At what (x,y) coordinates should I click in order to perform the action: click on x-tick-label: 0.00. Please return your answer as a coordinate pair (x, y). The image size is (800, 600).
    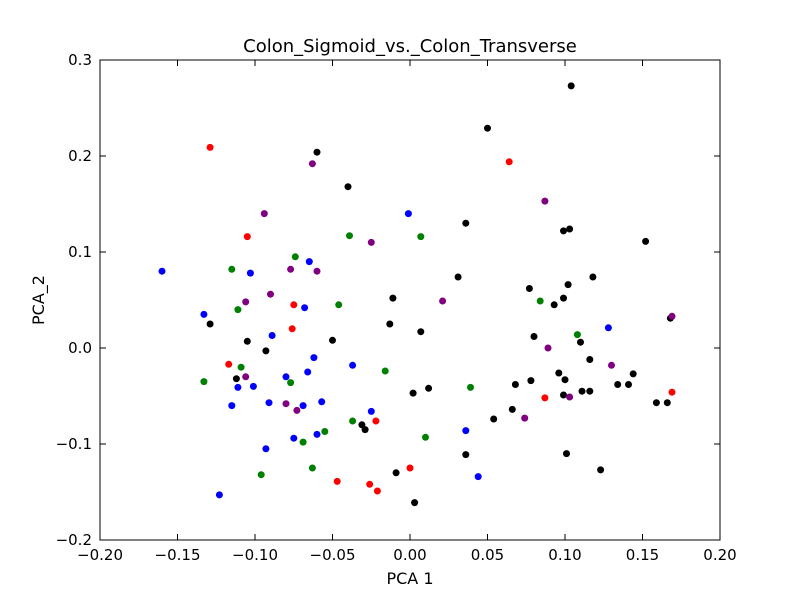
    Looking at the image, I should click on (409, 555).